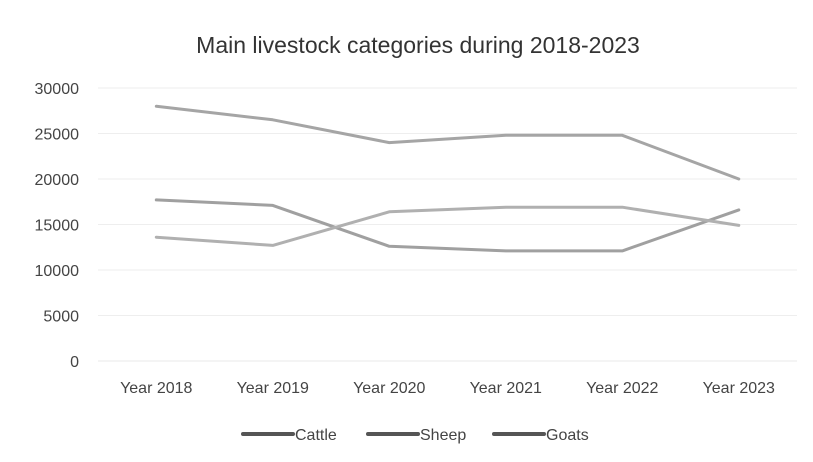 This screenshot has width=813, height=462. I want to click on y-tick-label: 30000, so click(57, 89).